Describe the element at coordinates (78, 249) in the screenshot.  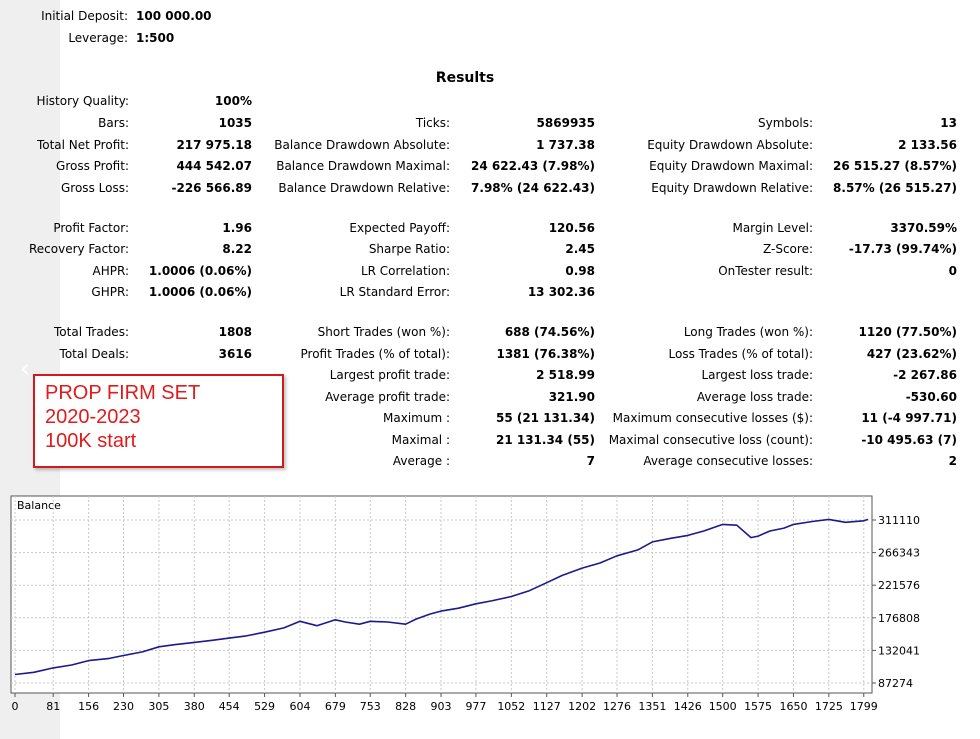
I see `stat-label: Recovery Factor:` at that location.